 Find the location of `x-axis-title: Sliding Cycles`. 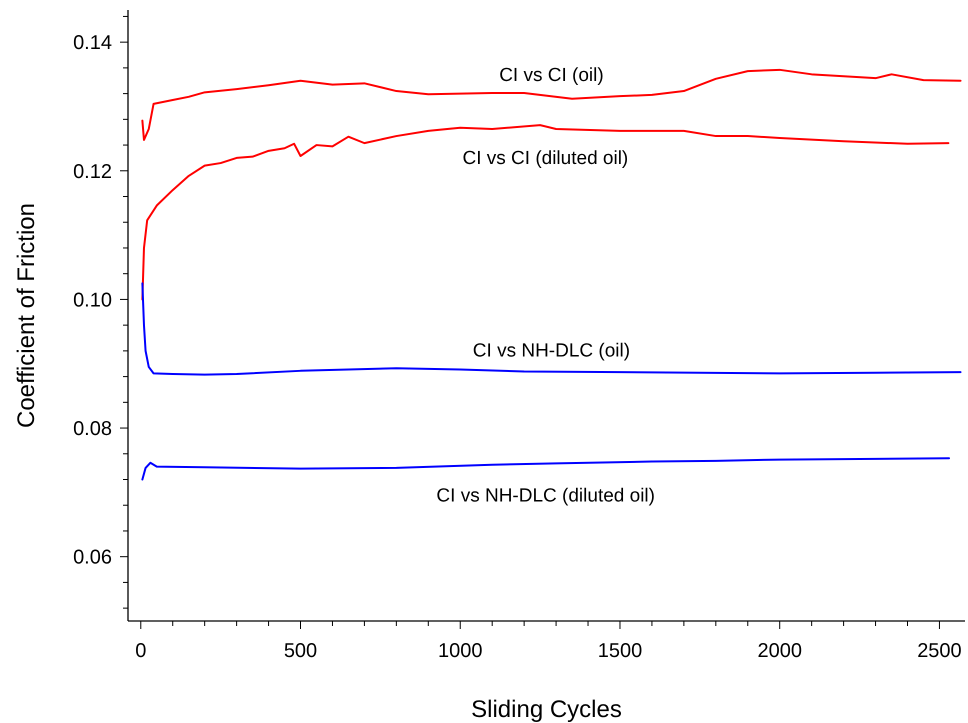

x-axis-title: Sliding Cycles is located at coordinates (546, 709).